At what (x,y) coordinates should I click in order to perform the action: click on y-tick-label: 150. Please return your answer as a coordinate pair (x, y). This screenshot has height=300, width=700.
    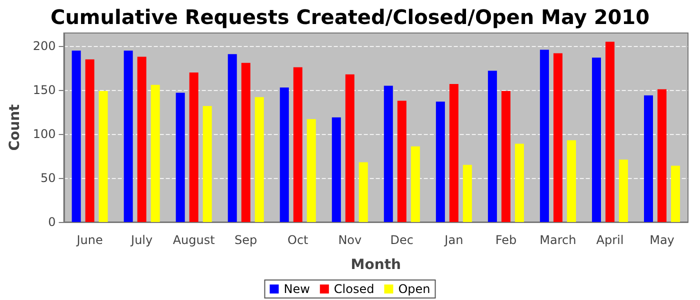
    Looking at the image, I should click on (44, 90).